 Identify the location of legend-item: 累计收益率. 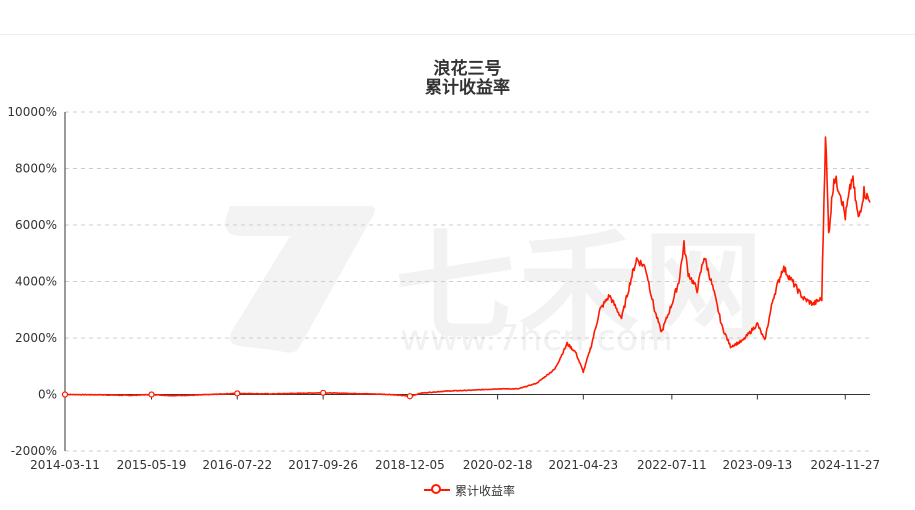
(469, 490).